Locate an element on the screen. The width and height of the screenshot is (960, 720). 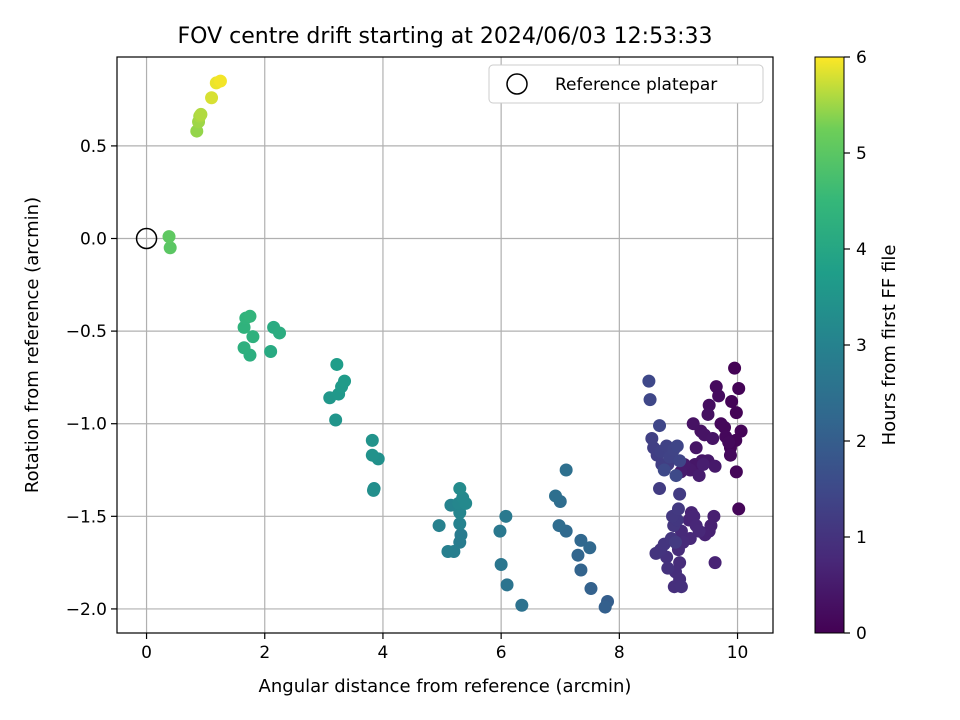
colorbar-label: Hours from first FF file is located at coordinates (889, 345).